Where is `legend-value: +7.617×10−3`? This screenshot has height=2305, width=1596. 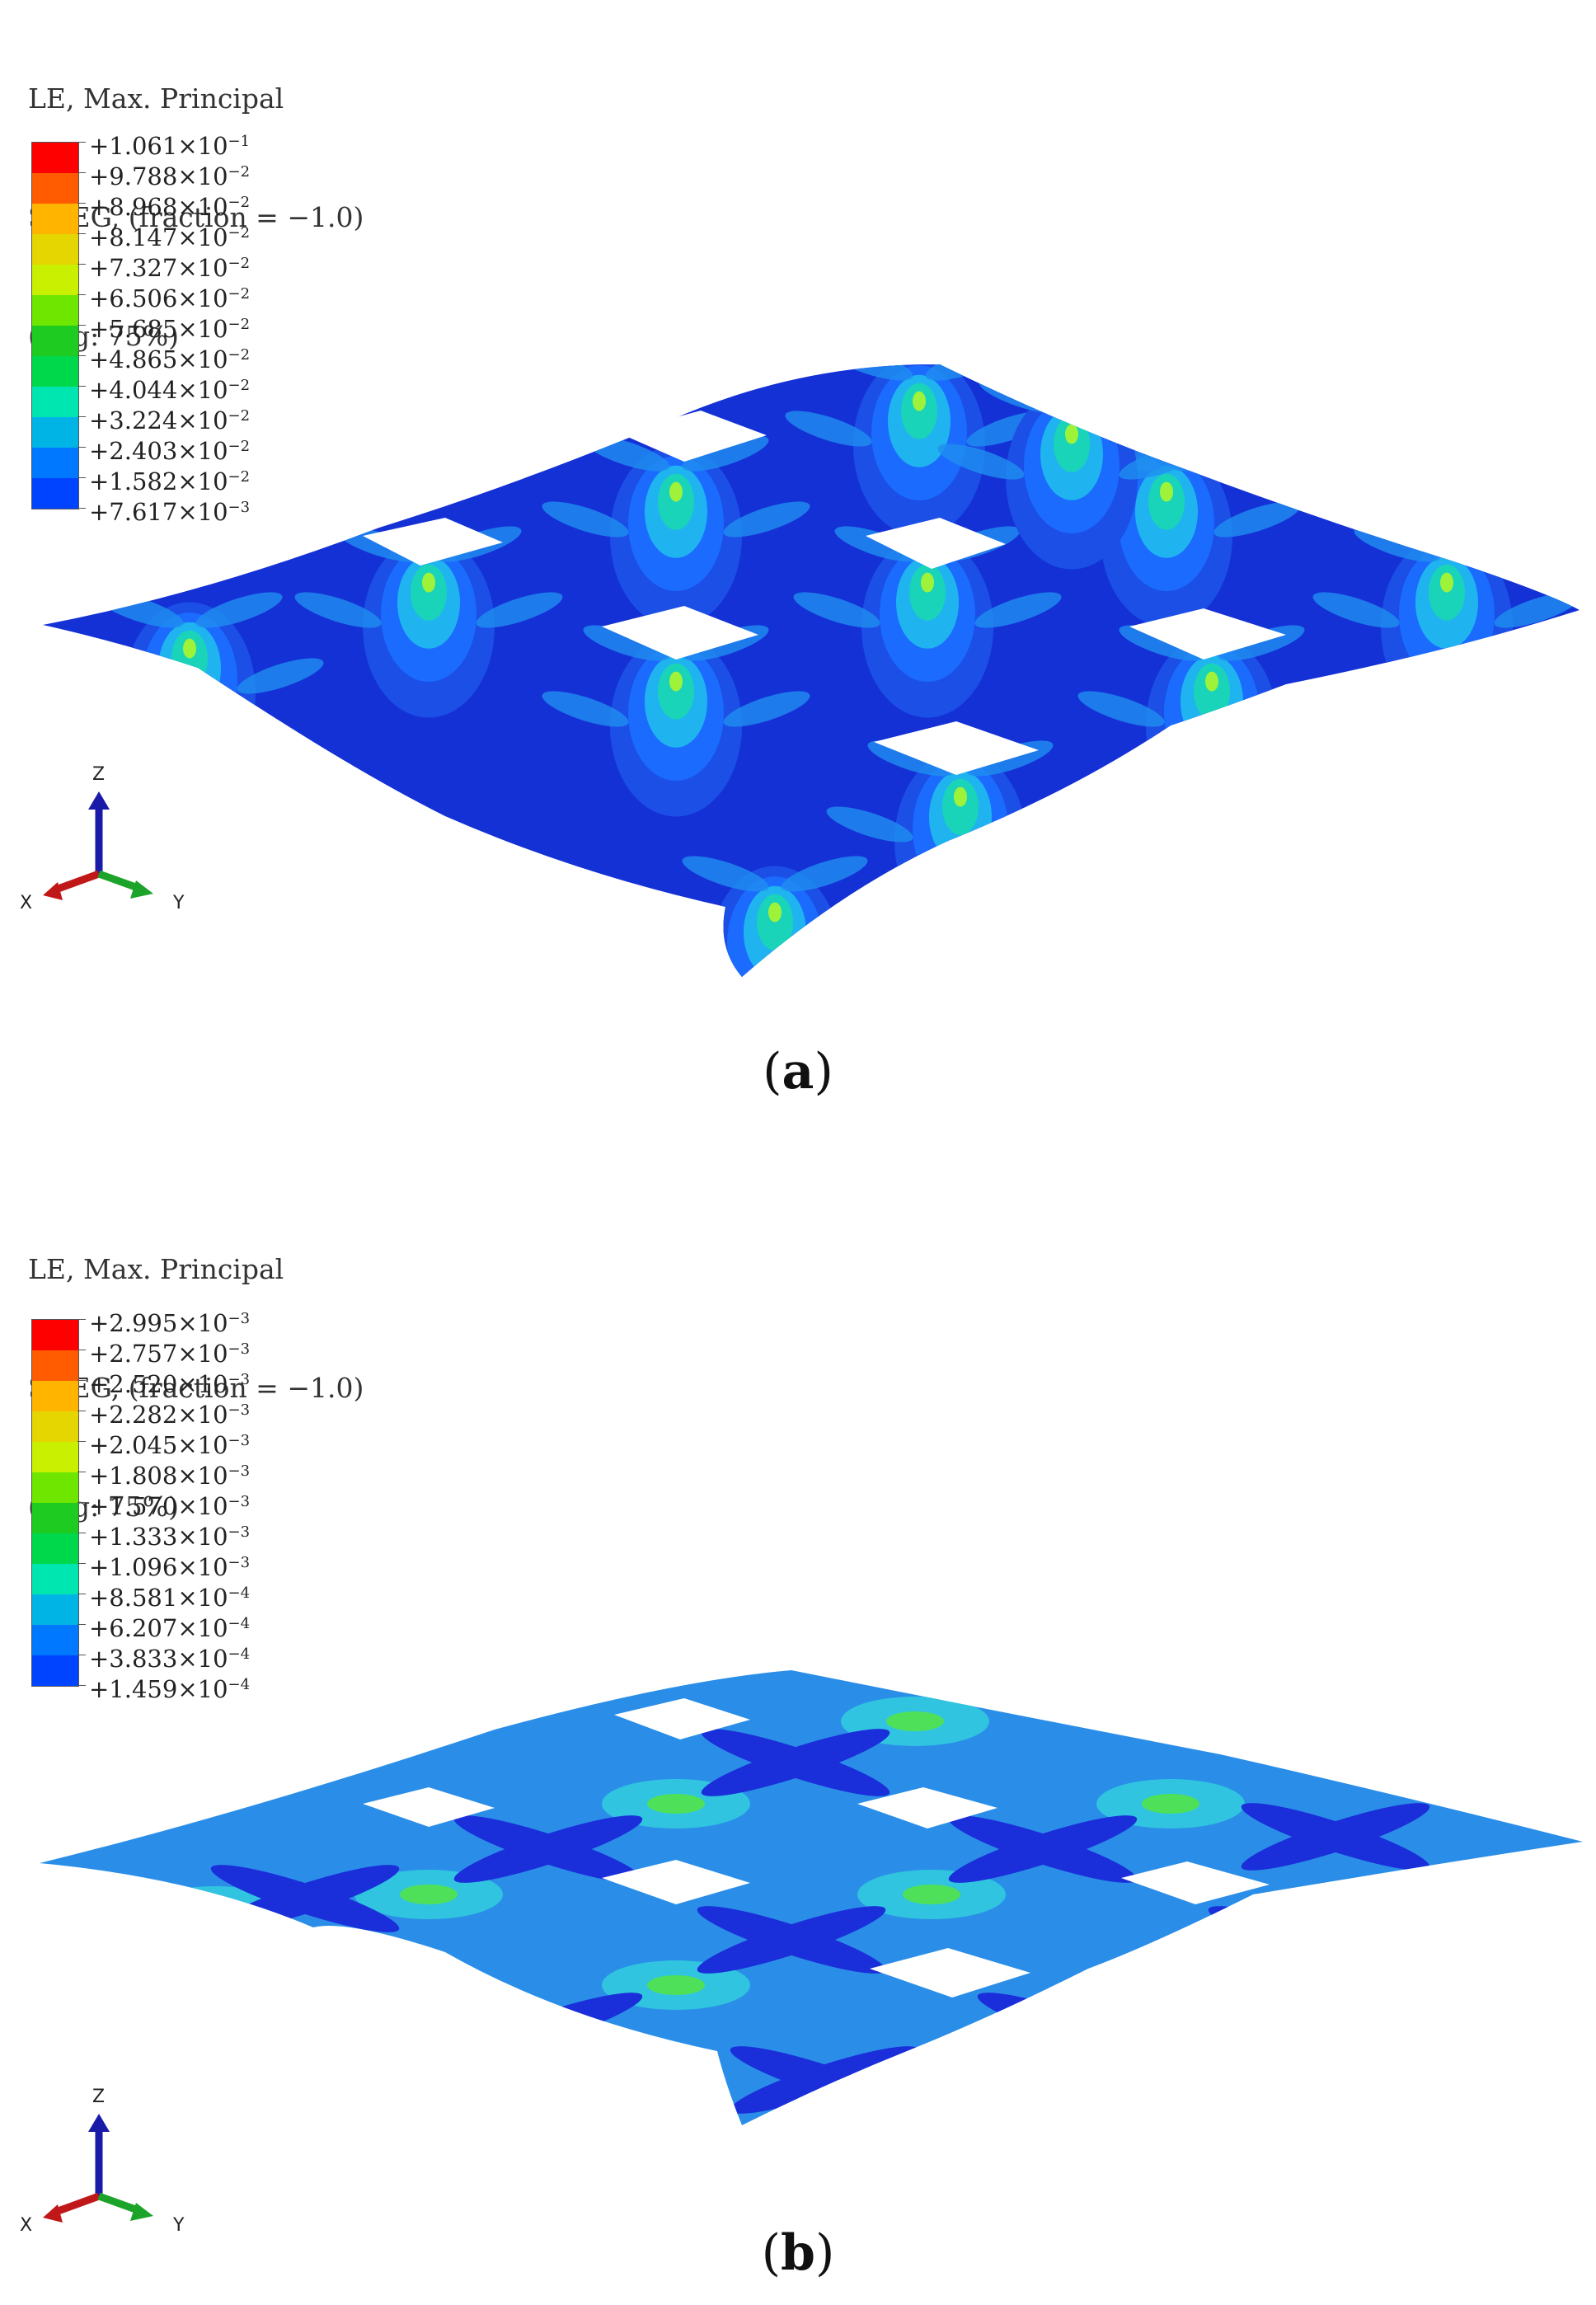 legend-value: +7.617×10−3 is located at coordinates (169, 510).